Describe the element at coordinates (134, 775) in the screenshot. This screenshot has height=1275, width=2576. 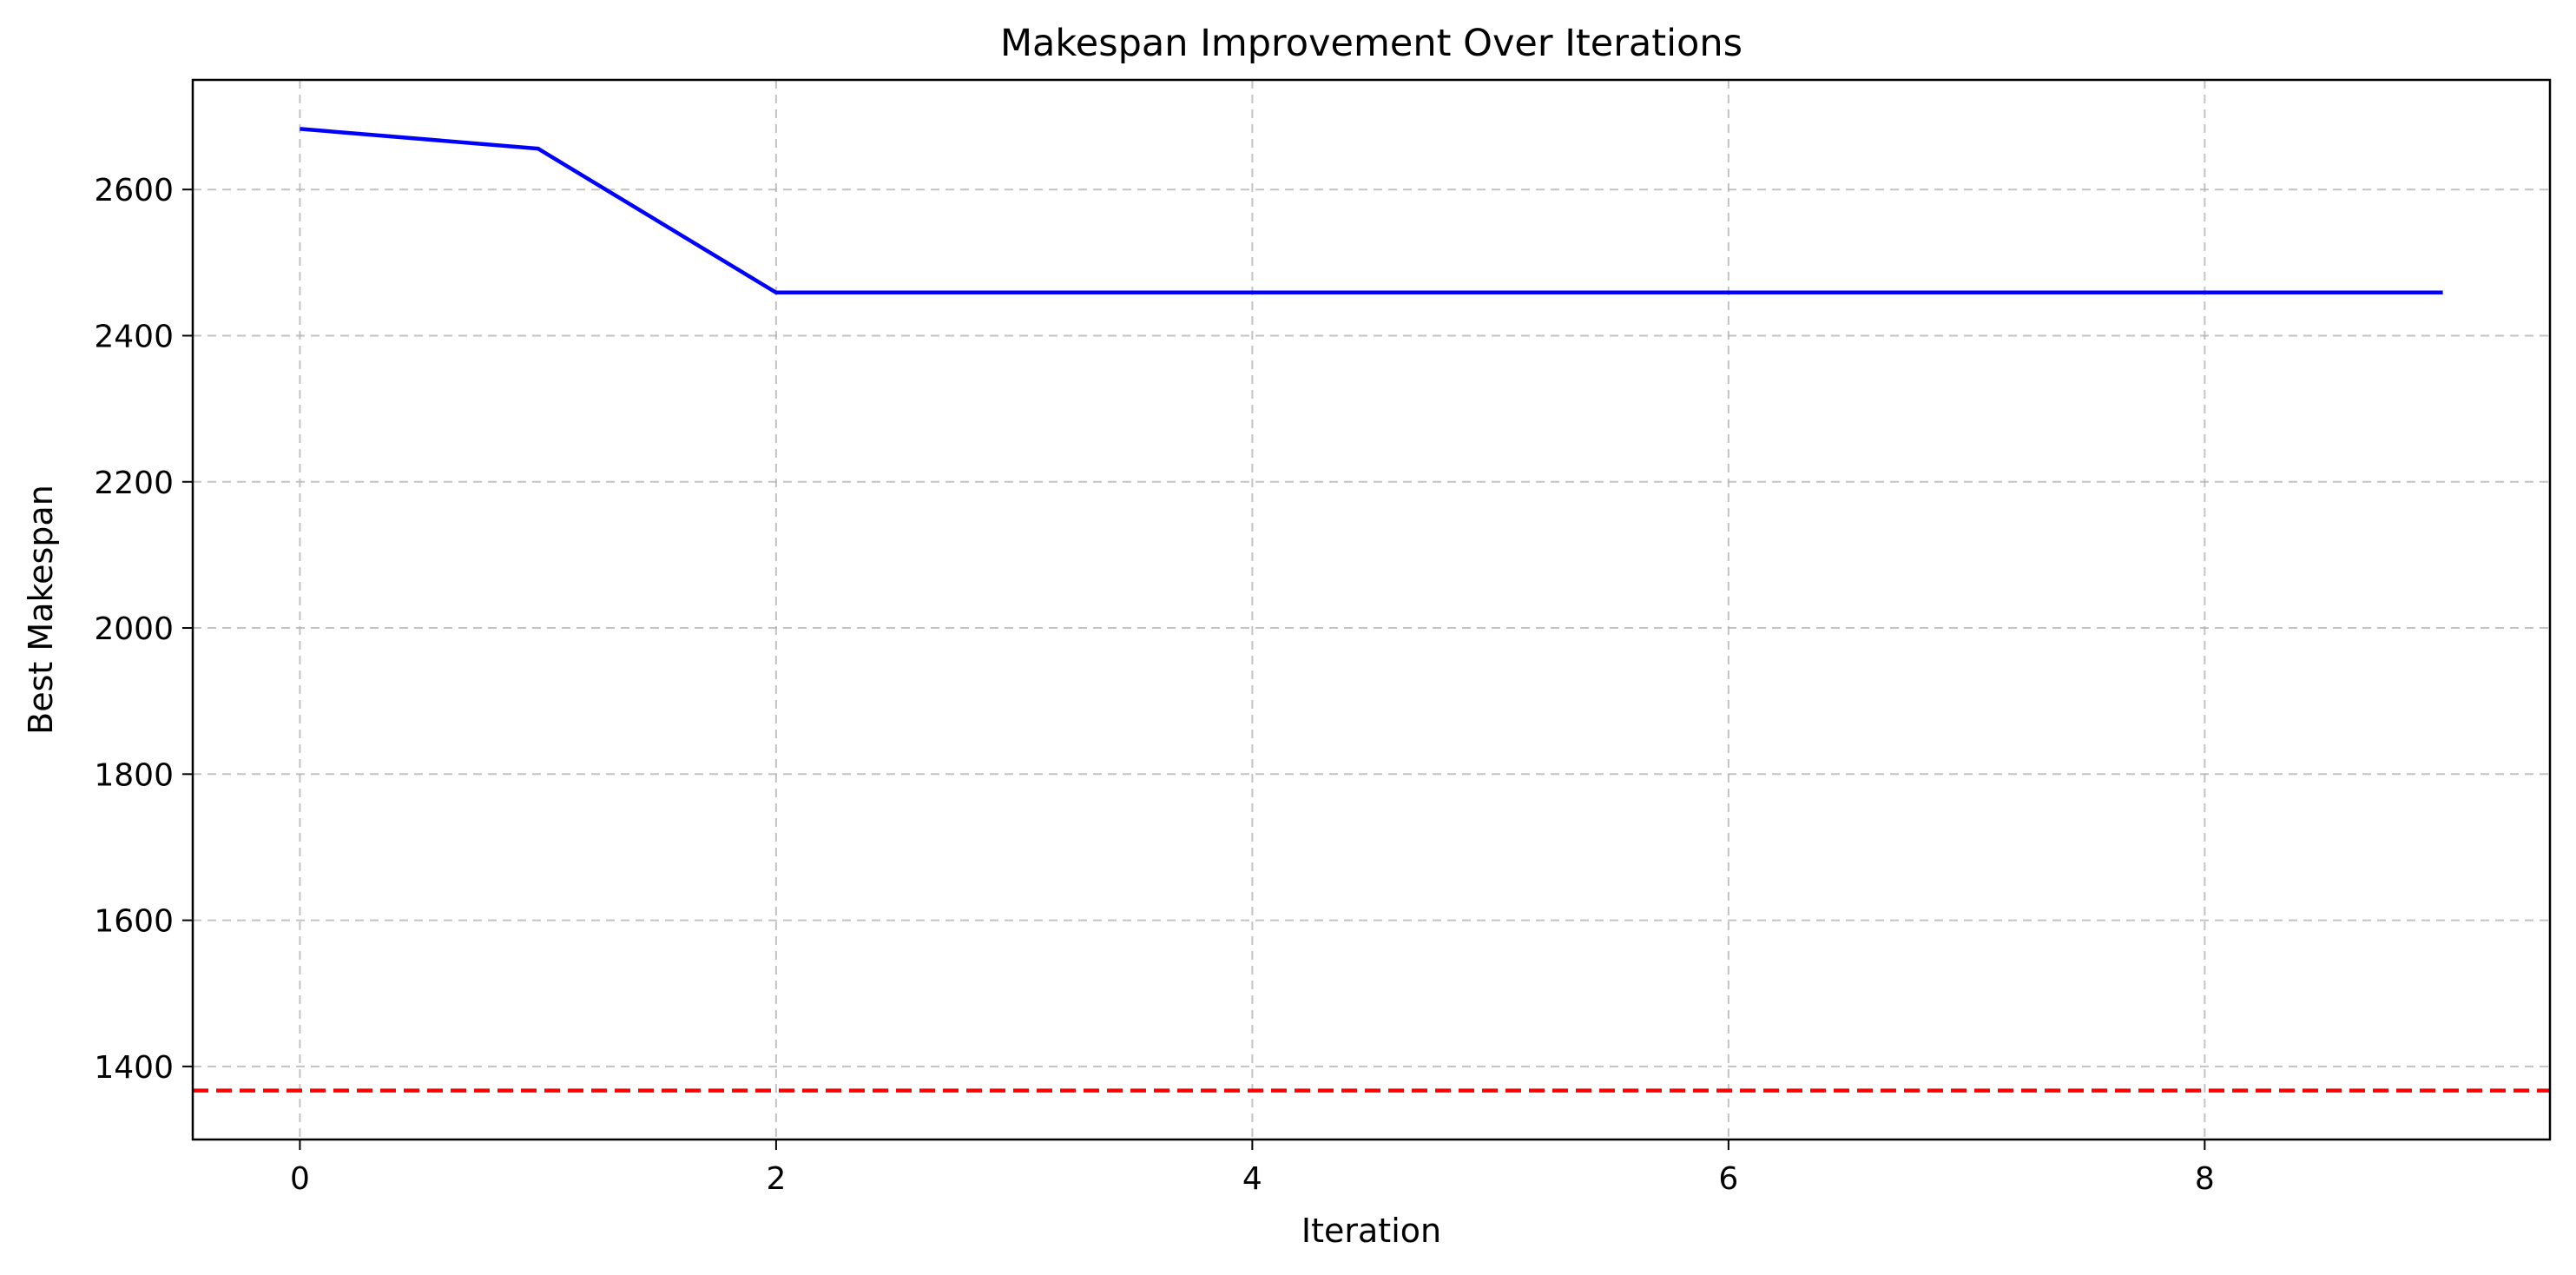
I see `y-tick-label: 1800` at that location.